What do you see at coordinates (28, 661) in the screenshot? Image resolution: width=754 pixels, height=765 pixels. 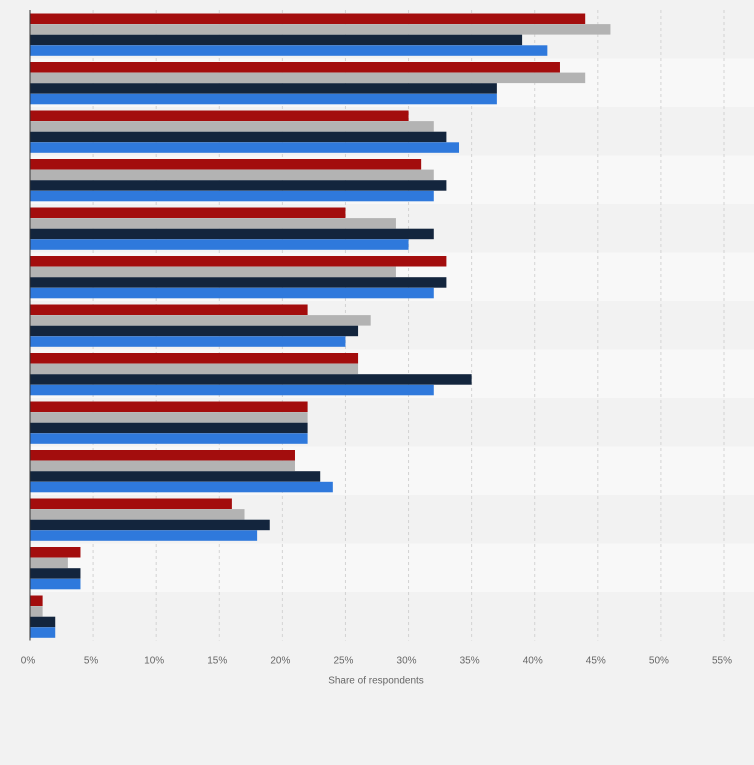 I see `x-tick-label: 0%` at bounding box center [28, 661].